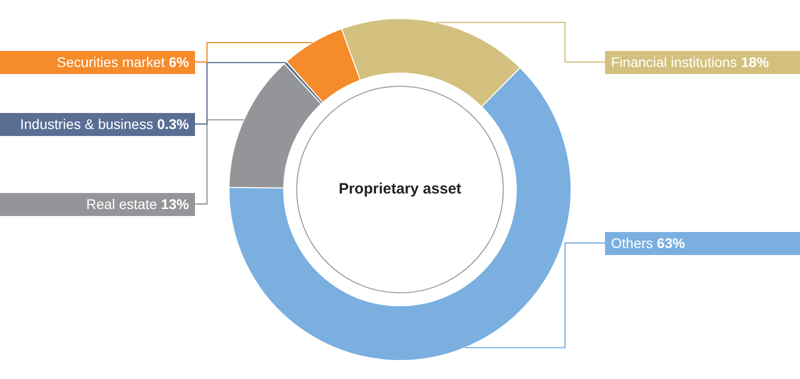 Image resolution: width=800 pixels, height=379 pixels. What do you see at coordinates (755, 62) in the screenshot?
I see `data-label: 18%` at bounding box center [755, 62].